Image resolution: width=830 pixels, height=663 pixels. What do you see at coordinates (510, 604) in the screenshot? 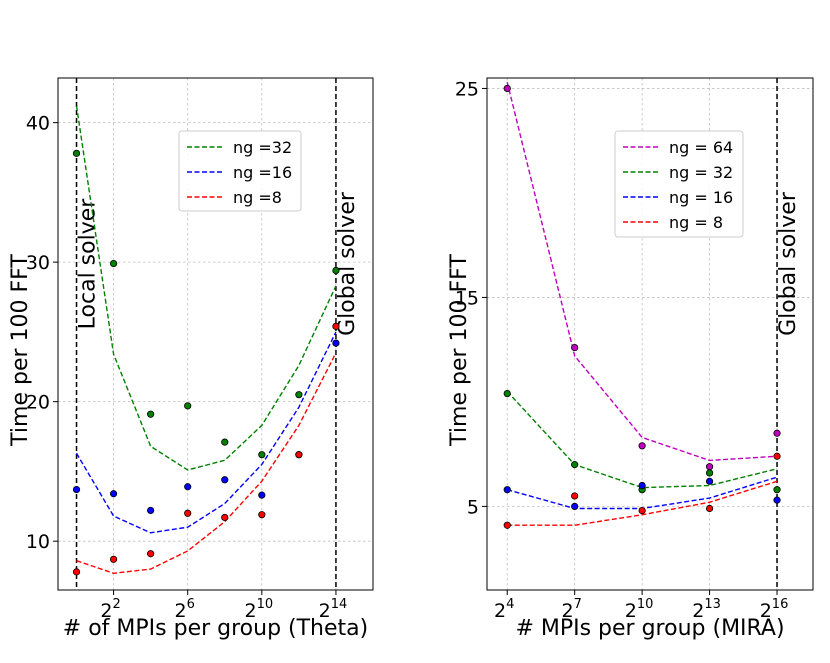
I see `x-tick-exponent: 4` at bounding box center [510, 604].